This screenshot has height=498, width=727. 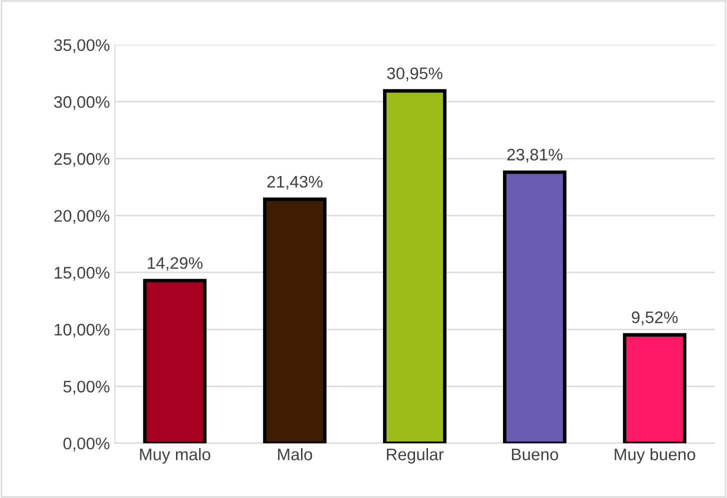 I want to click on y-tick-label: 5,00%, so click(x=86, y=387).